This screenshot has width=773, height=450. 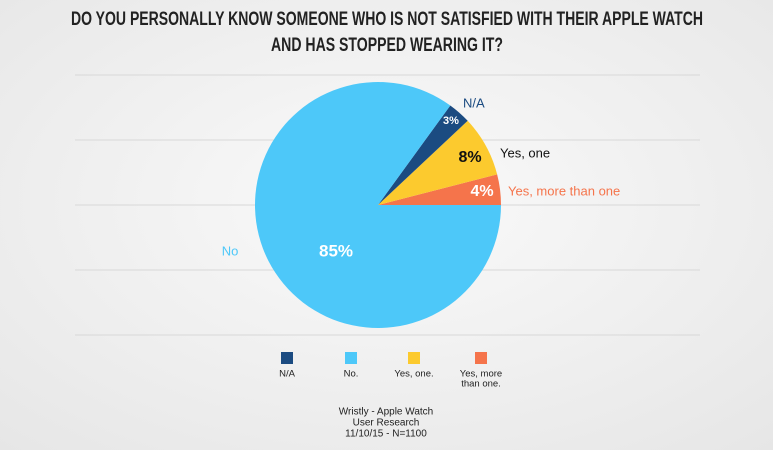 What do you see at coordinates (336, 250) in the screenshot?
I see `value-label: 85%` at bounding box center [336, 250].